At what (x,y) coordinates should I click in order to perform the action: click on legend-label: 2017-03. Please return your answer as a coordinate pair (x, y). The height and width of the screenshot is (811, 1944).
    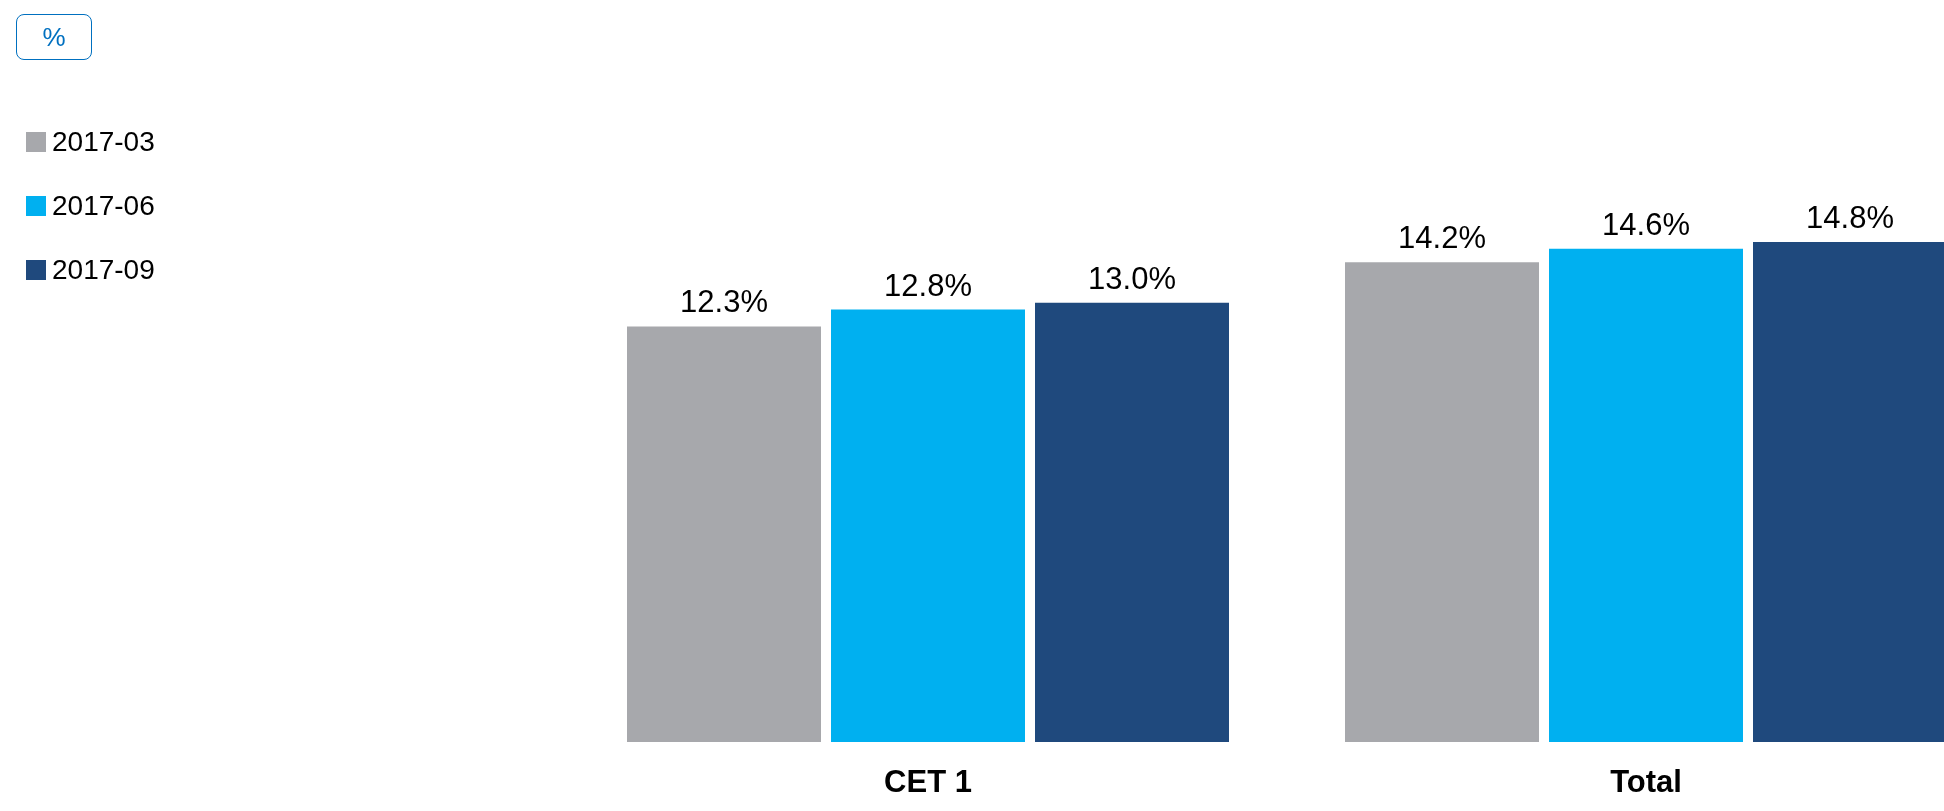
    Looking at the image, I should click on (103, 142).